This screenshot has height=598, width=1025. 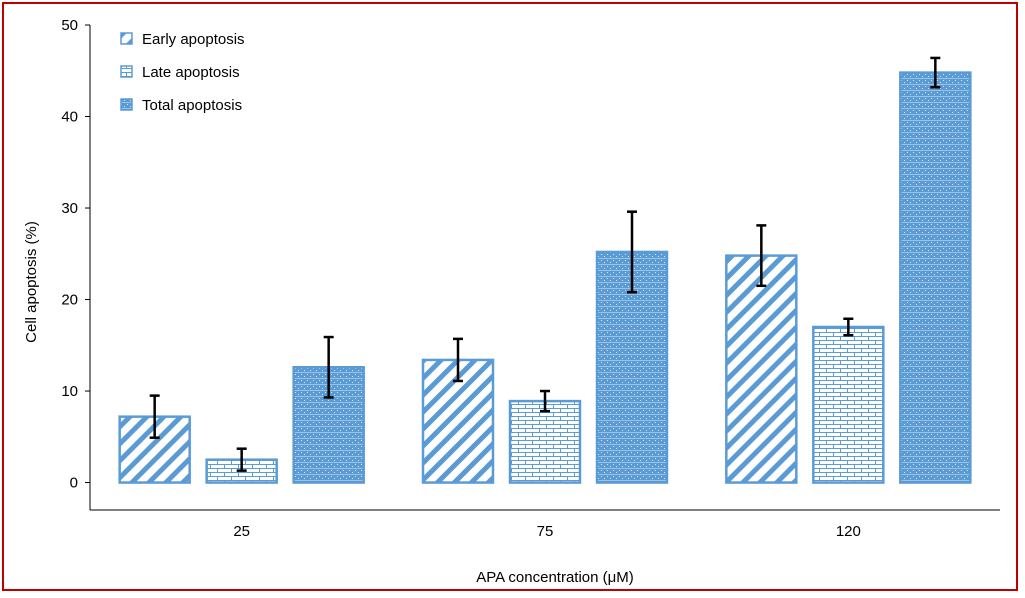 What do you see at coordinates (69, 117) in the screenshot?
I see `y-tick-label: 40` at bounding box center [69, 117].